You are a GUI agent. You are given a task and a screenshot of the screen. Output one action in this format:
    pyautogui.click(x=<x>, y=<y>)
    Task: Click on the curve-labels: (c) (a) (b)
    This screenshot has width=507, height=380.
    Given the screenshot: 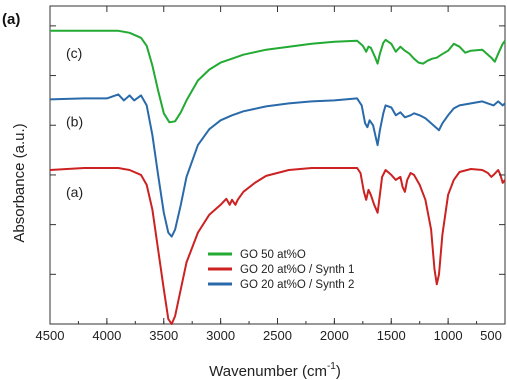 What is the action you would take?
    pyautogui.click(x=74, y=122)
    